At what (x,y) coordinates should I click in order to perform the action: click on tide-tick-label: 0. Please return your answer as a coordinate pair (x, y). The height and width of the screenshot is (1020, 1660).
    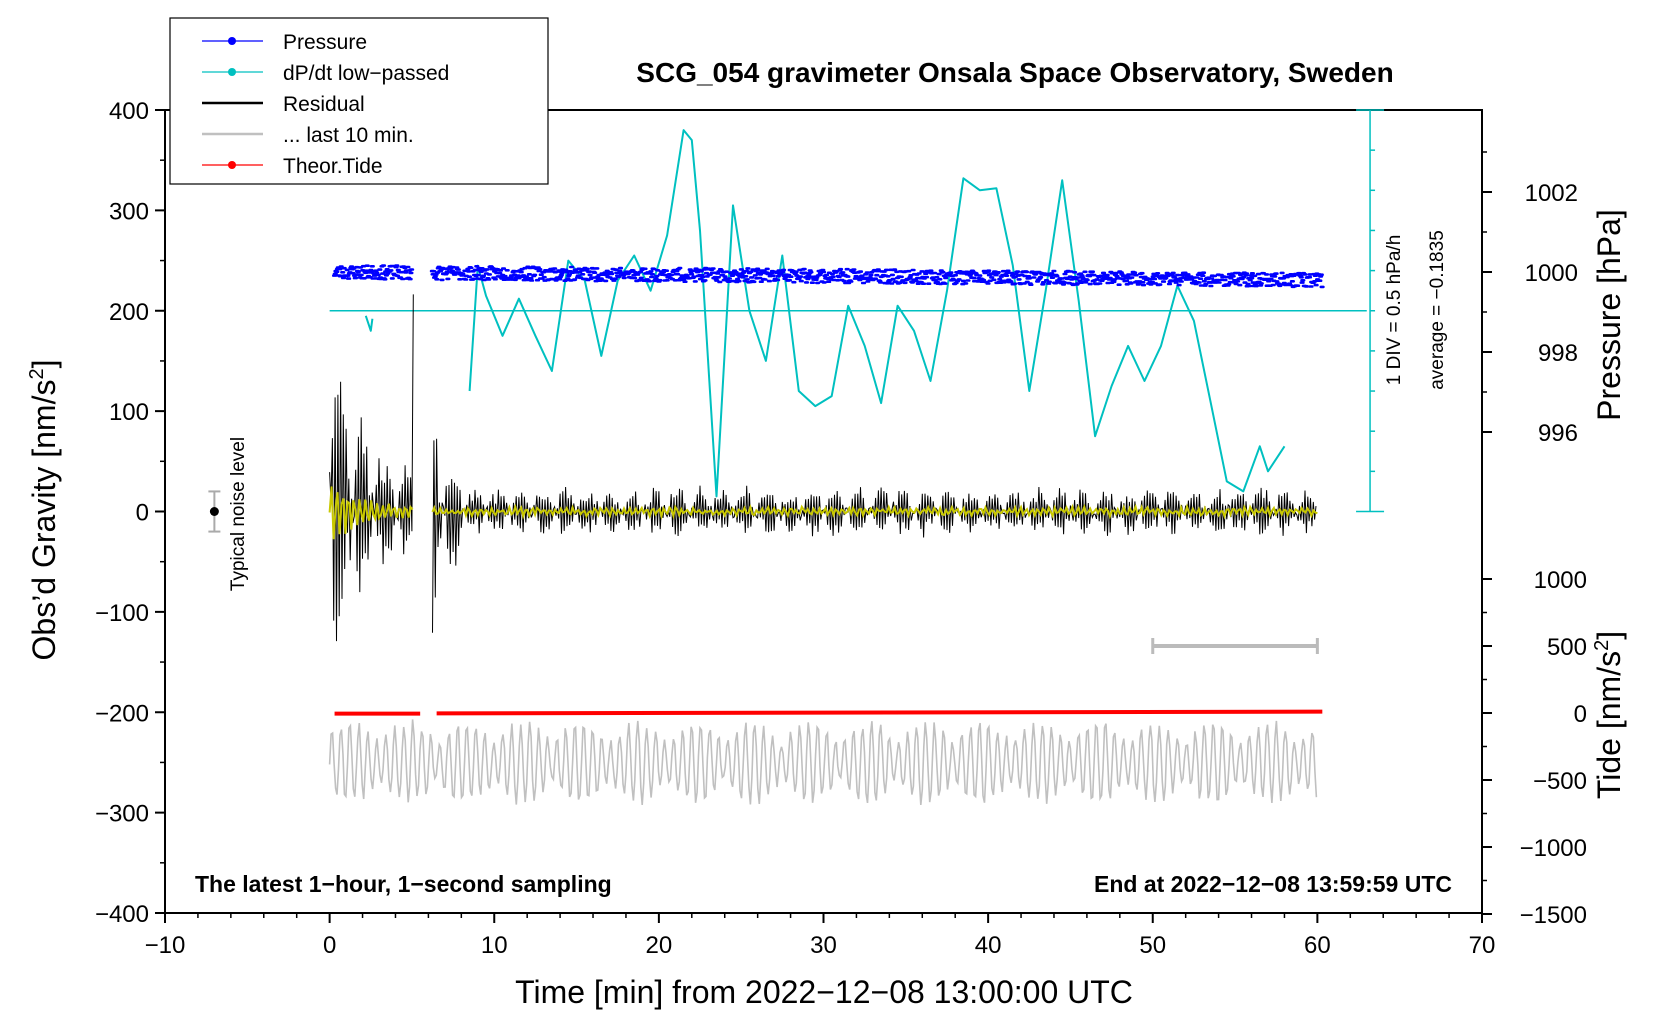
    Looking at the image, I should click on (1580, 714).